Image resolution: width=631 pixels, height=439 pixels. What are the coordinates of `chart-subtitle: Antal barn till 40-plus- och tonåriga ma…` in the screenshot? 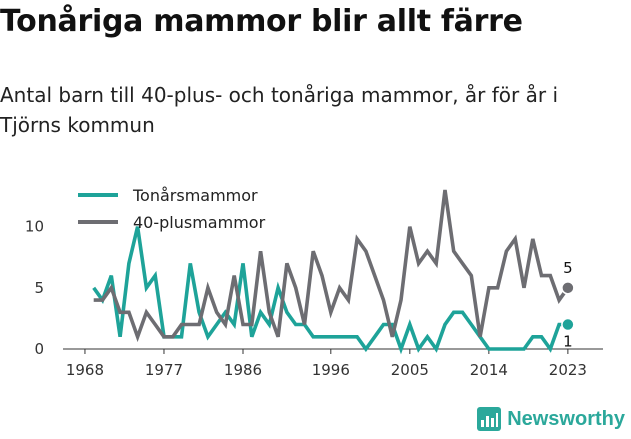 It's located at (279, 110).